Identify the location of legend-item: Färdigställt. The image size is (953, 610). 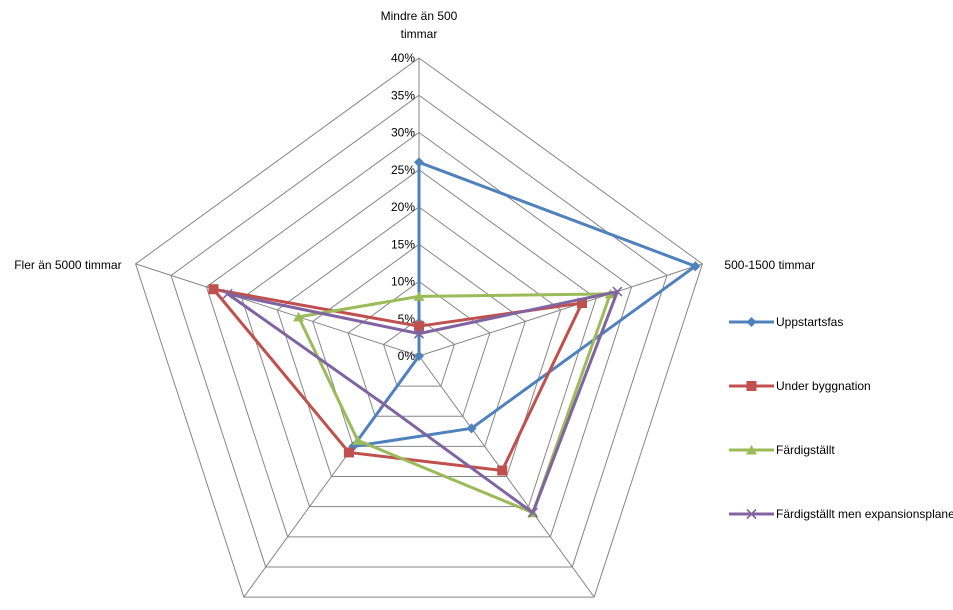
(782, 450).